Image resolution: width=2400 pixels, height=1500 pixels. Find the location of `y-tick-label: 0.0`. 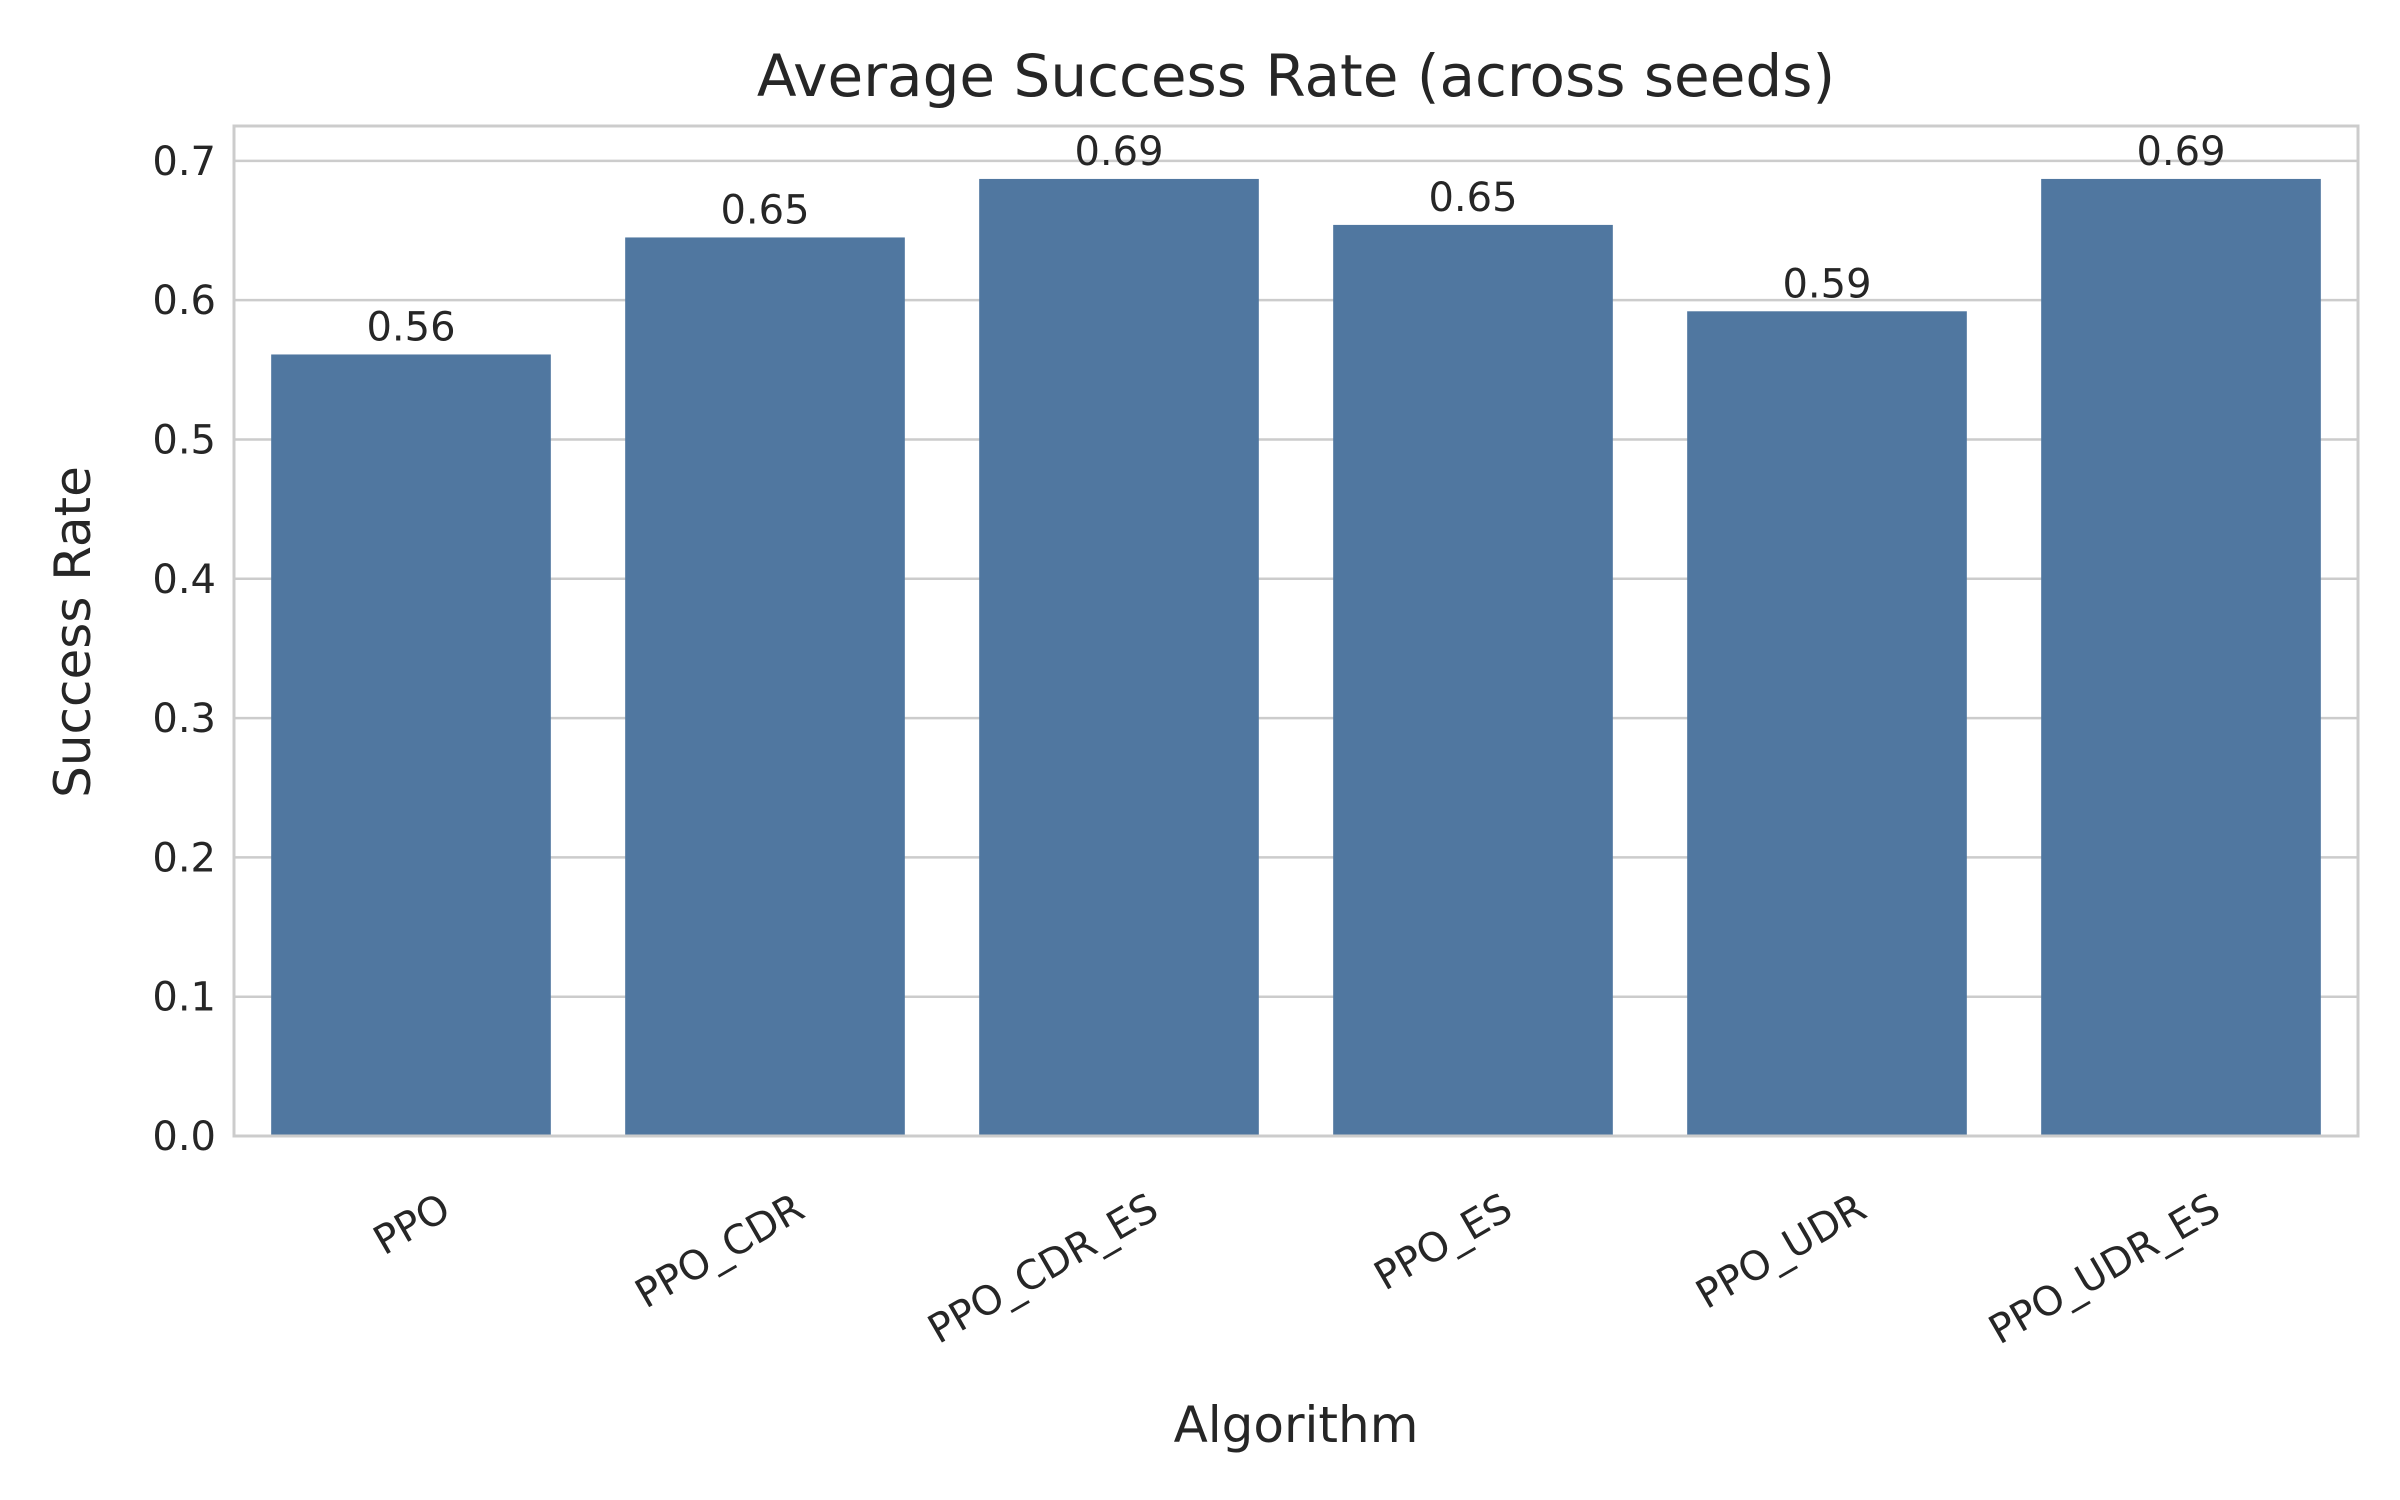

y-tick-label: 0.0 is located at coordinates (184, 1137).